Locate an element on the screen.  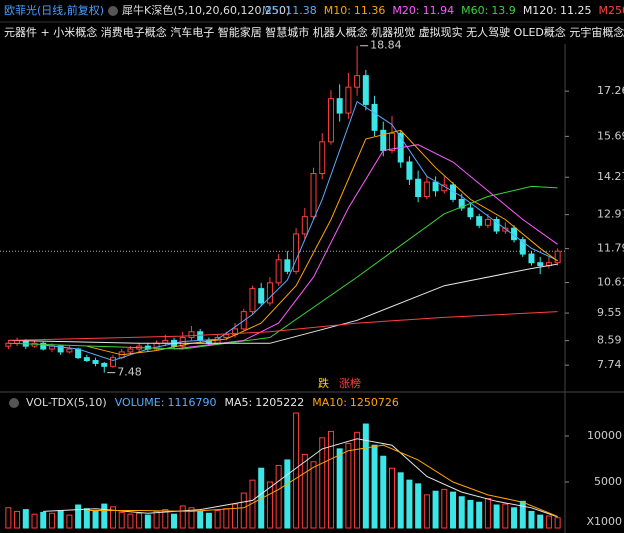
volume-value: 1116790 is located at coordinates (191, 402).